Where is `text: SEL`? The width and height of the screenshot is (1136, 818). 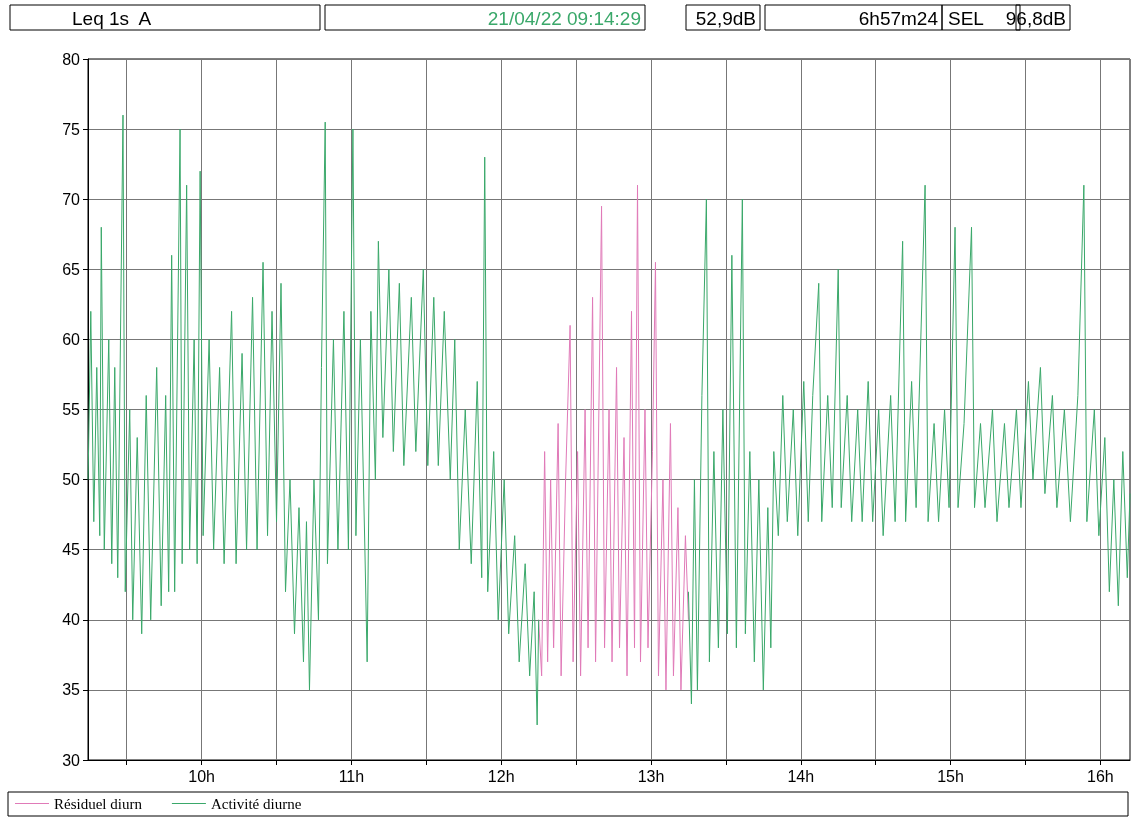
text: SEL is located at coordinates (966, 18).